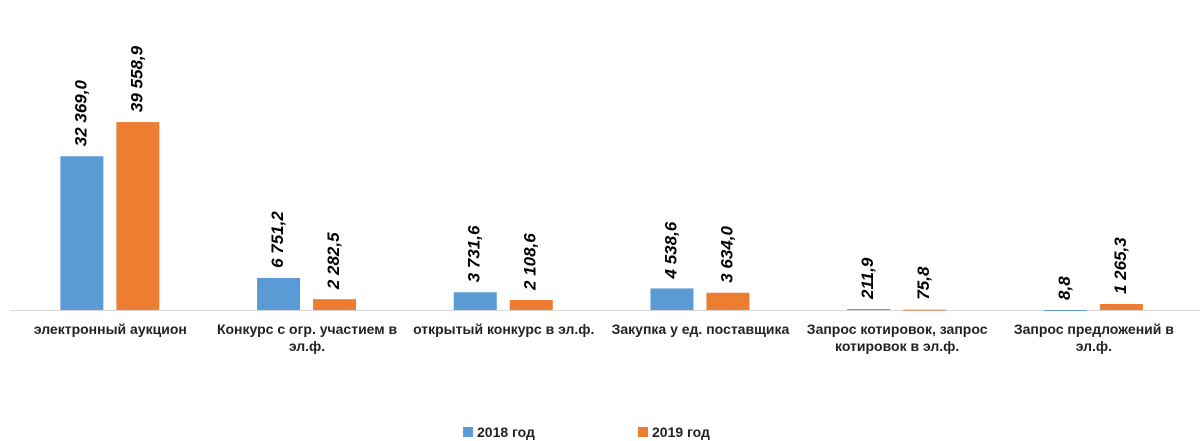  What do you see at coordinates (80, 113) in the screenshot?
I see `value-label: 32 369,0` at bounding box center [80, 113].